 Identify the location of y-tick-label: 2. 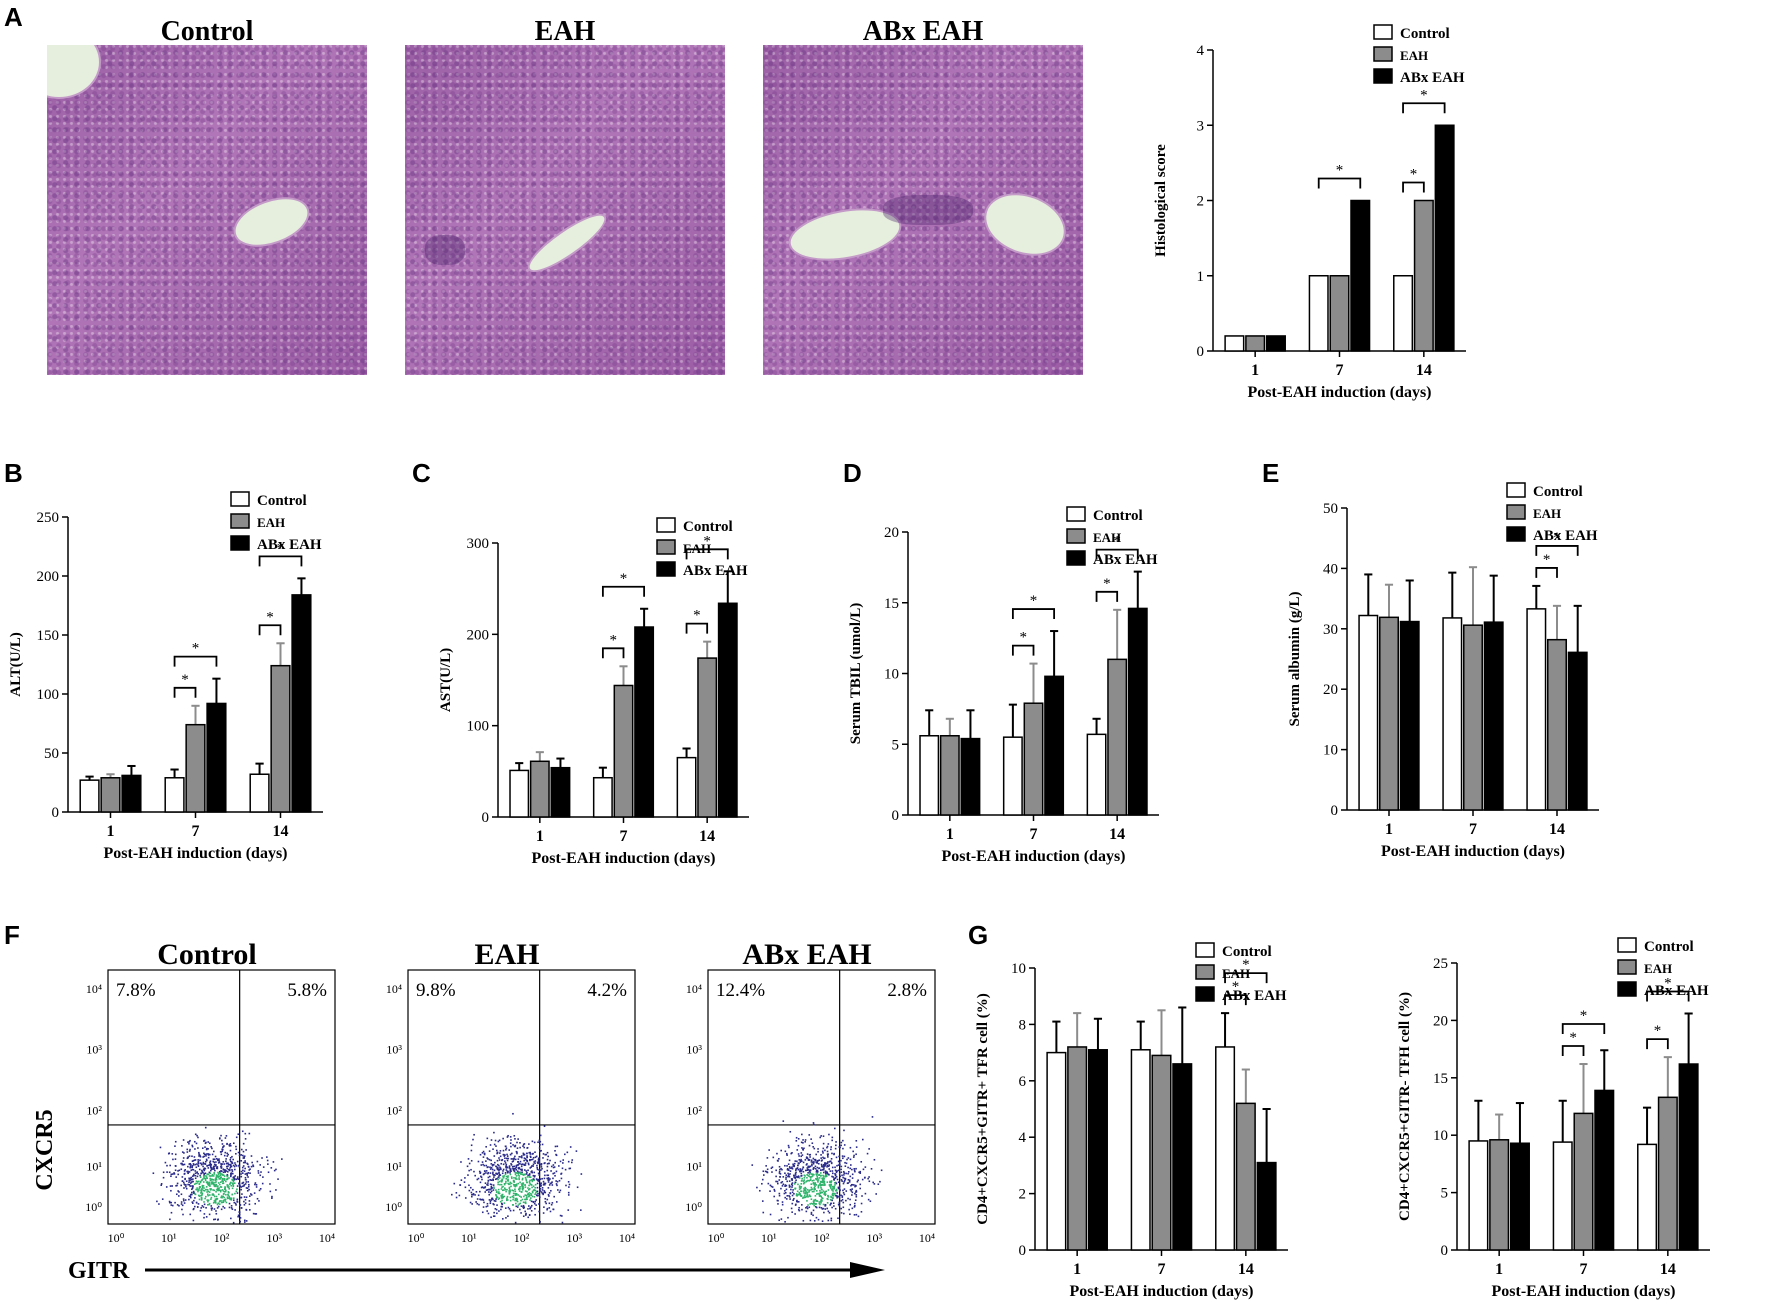
(1023, 1195).